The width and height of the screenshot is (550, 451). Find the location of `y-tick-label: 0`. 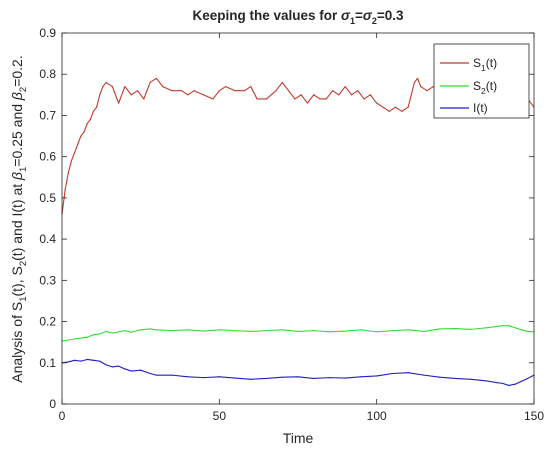

y-tick-label: 0 is located at coordinates (52, 404).